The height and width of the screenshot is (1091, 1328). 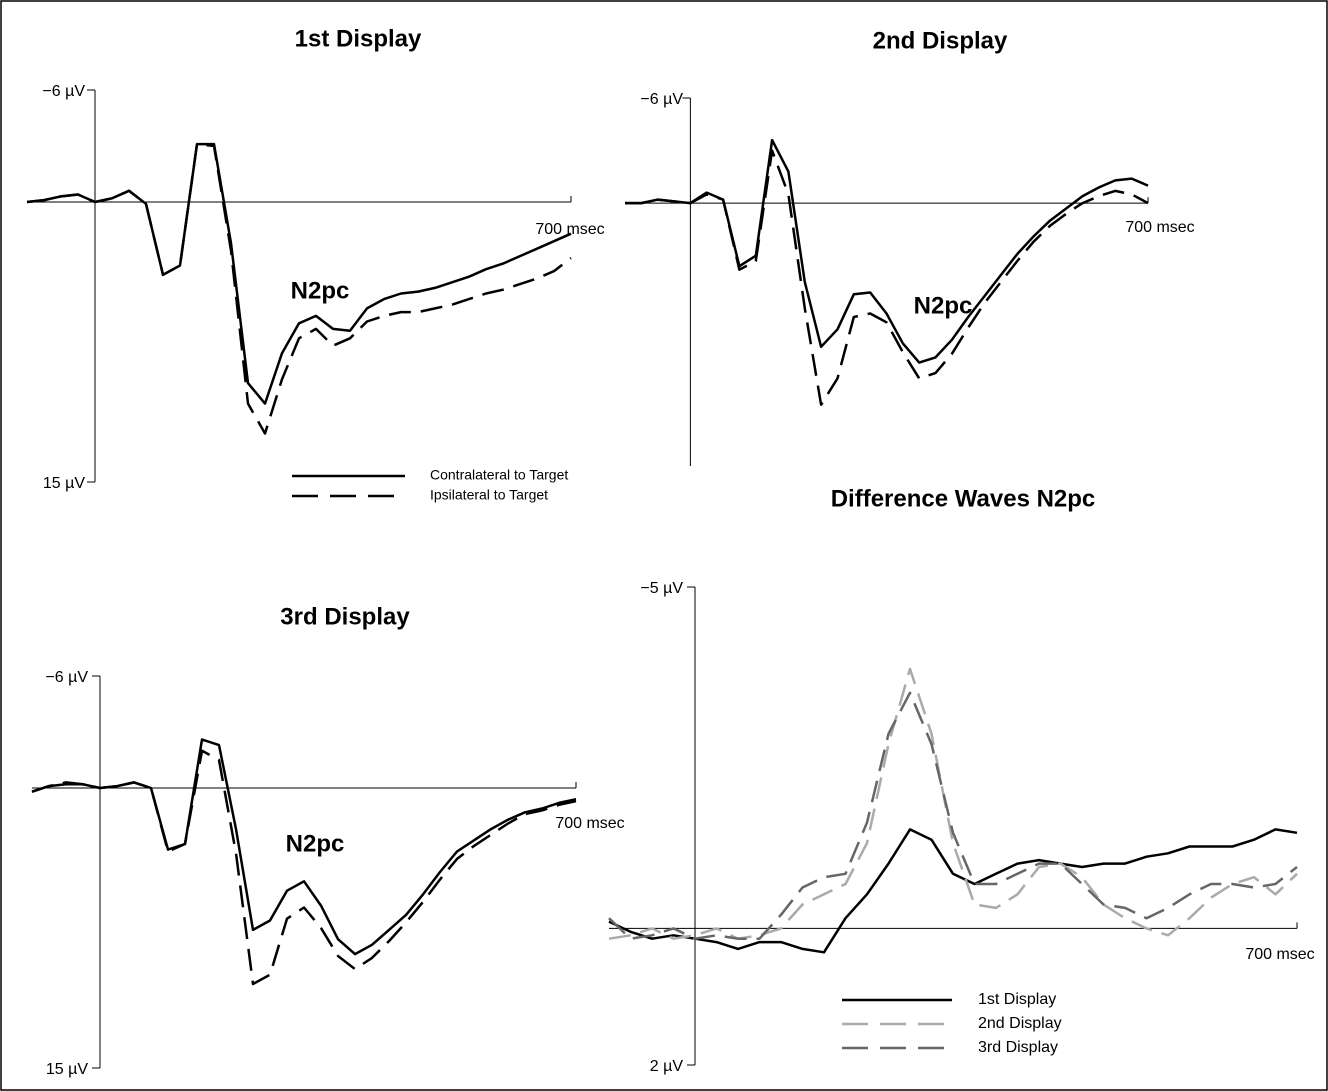 What do you see at coordinates (489, 495) in the screenshot?
I see `legend-label: Ipsilateral to Target` at bounding box center [489, 495].